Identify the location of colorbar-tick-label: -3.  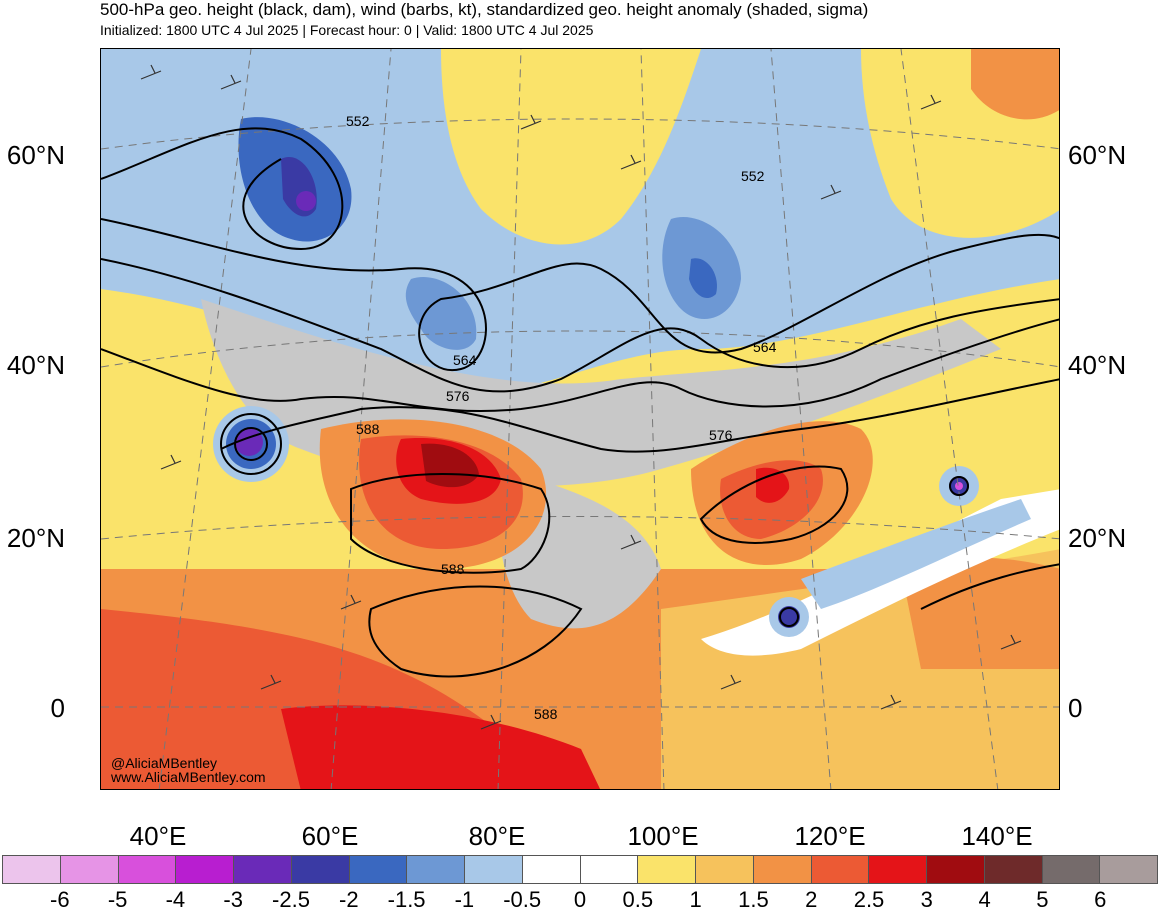
(233, 899).